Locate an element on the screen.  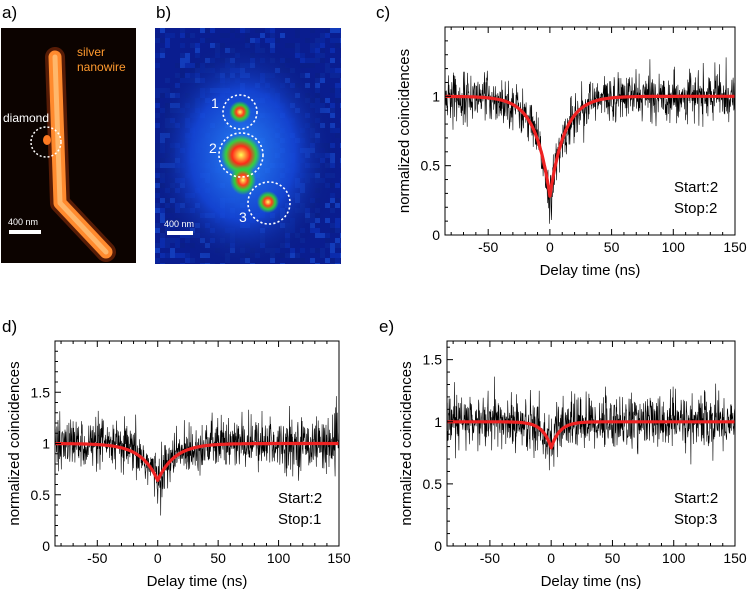
emitter-label-1: 1 is located at coordinates (215, 103).